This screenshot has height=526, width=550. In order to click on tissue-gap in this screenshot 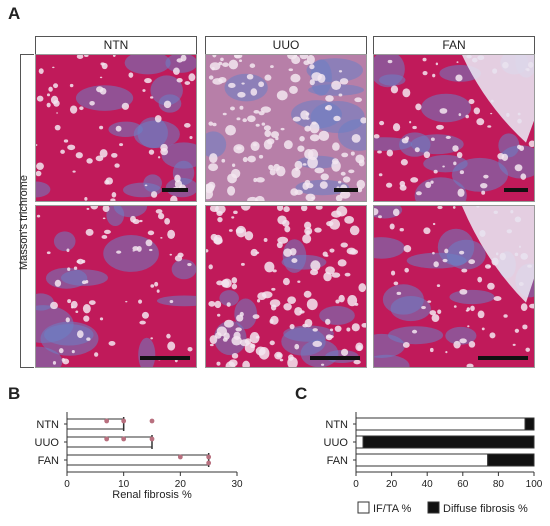, I will do `click(498, 99)`.